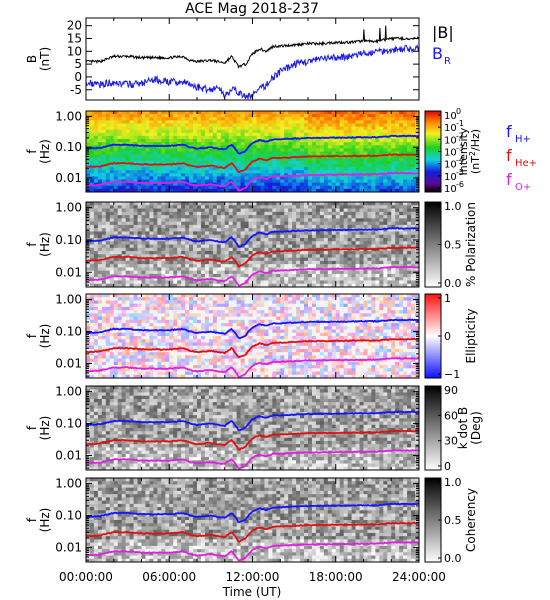 The height and width of the screenshot is (600, 550). Describe the element at coordinates (74, 26) in the screenshot. I see `bfield-y-tick-label: 20` at that location.